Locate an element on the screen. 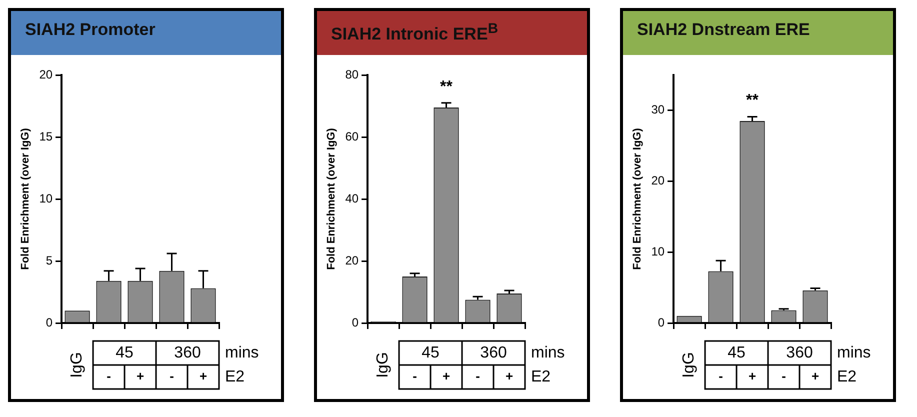  chart-title: SIAH2 Dnstream ERE is located at coordinates (758, 33).